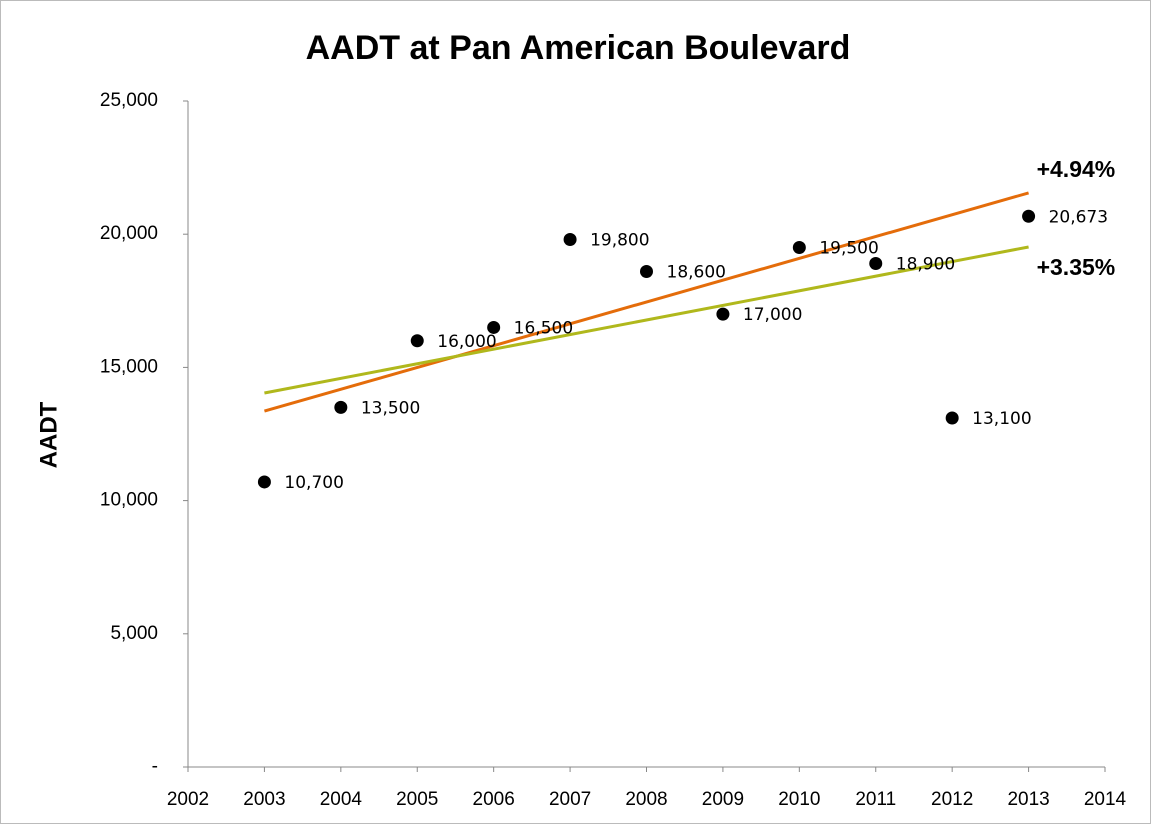  I want to click on x-tick-label: 2005, so click(417, 799).